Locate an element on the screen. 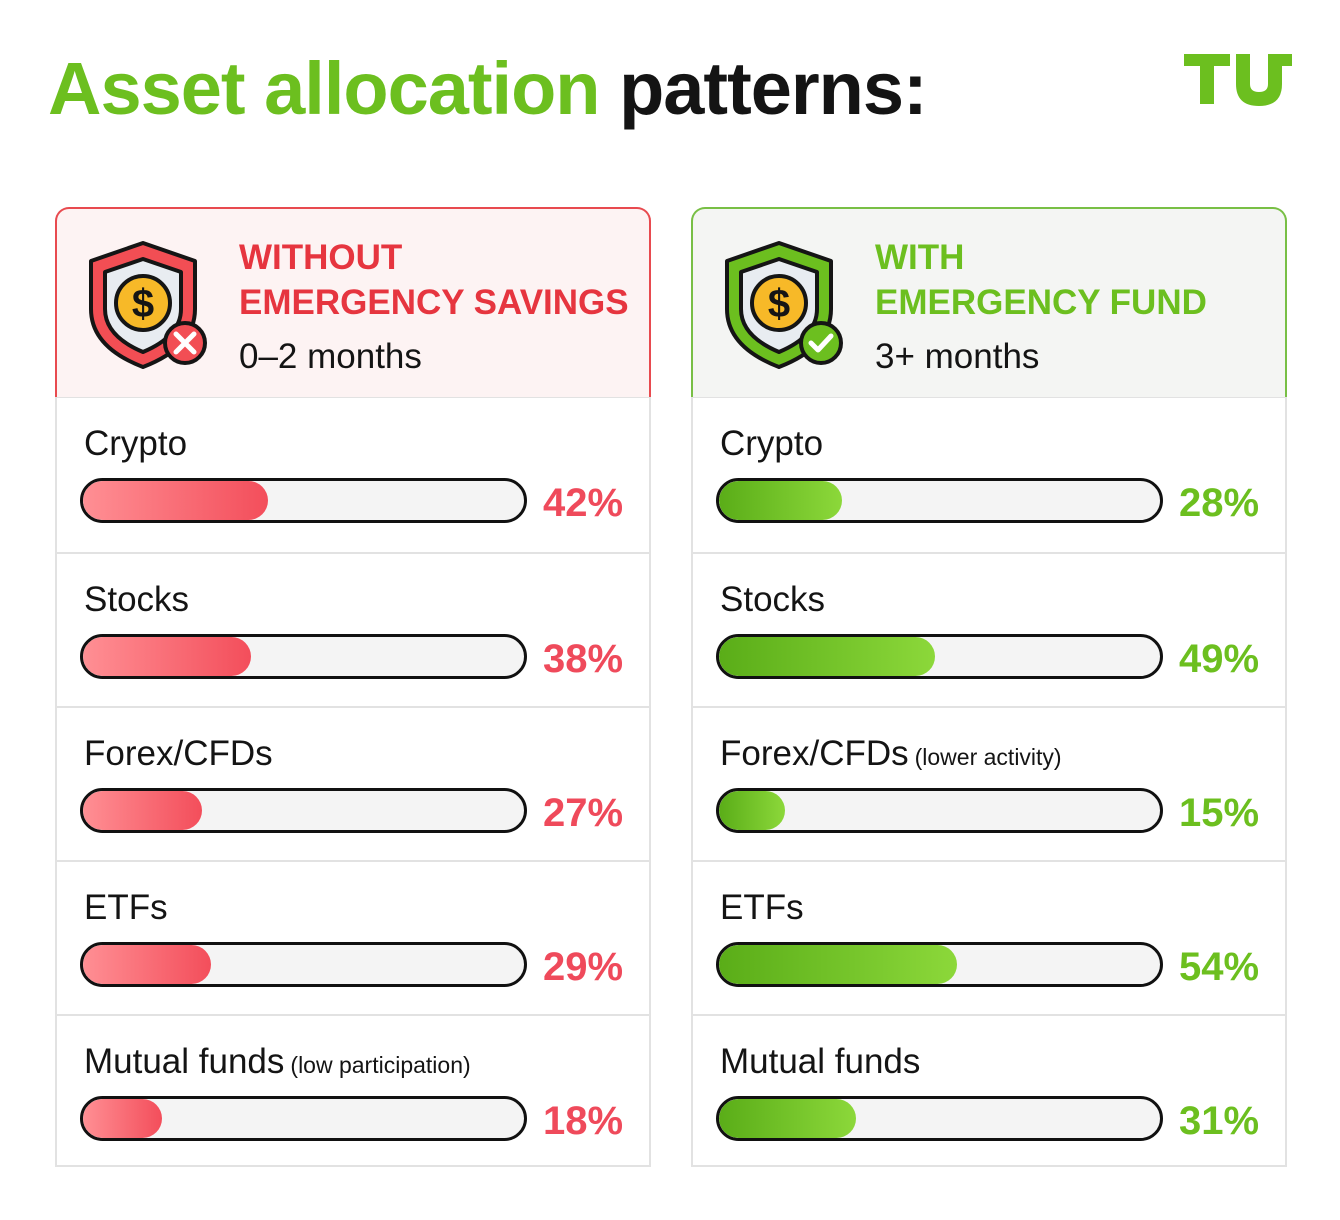 The width and height of the screenshot is (1340, 1220). bar-row: Stocks 38% is located at coordinates (353, 629).